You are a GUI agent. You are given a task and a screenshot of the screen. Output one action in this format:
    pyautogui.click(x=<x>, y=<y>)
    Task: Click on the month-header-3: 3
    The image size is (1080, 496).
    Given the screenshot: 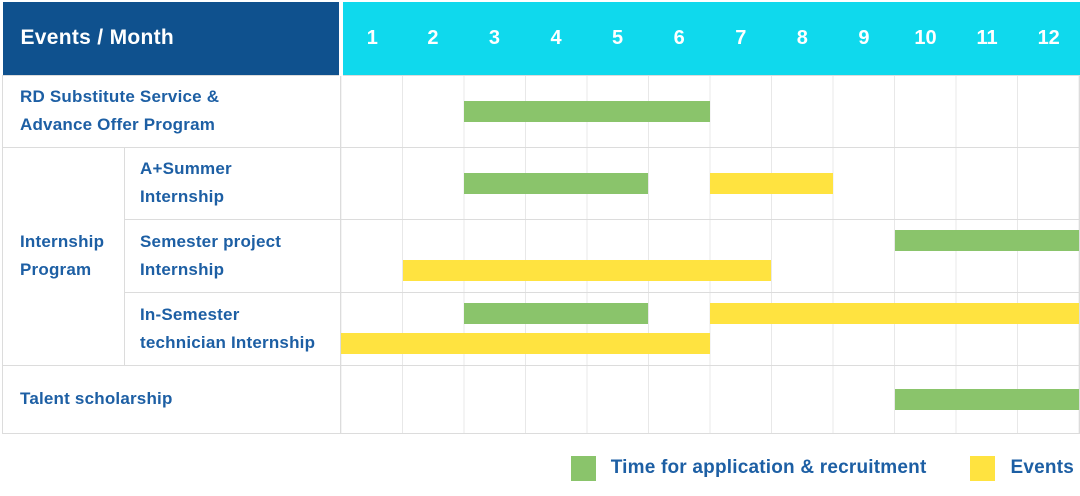 What is the action you would take?
    pyautogui.click(x=494, y=38)
    